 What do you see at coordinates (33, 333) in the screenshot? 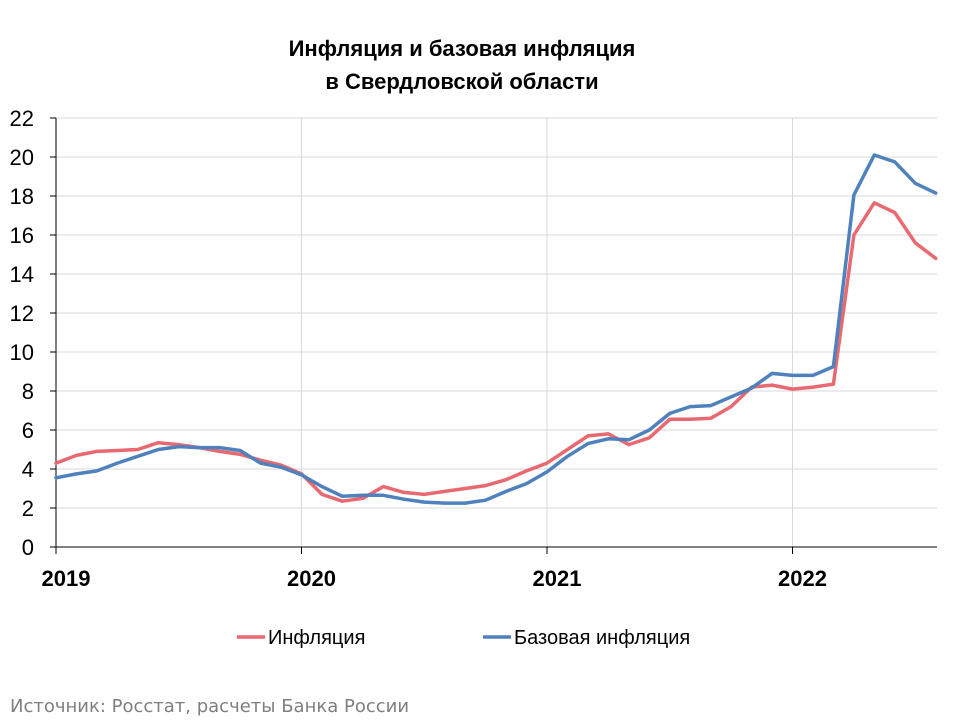
I see `y-tick-labels: 0 2 4 6 8 10 12 14 16 18 20 22` at bounding box center [33, 333].